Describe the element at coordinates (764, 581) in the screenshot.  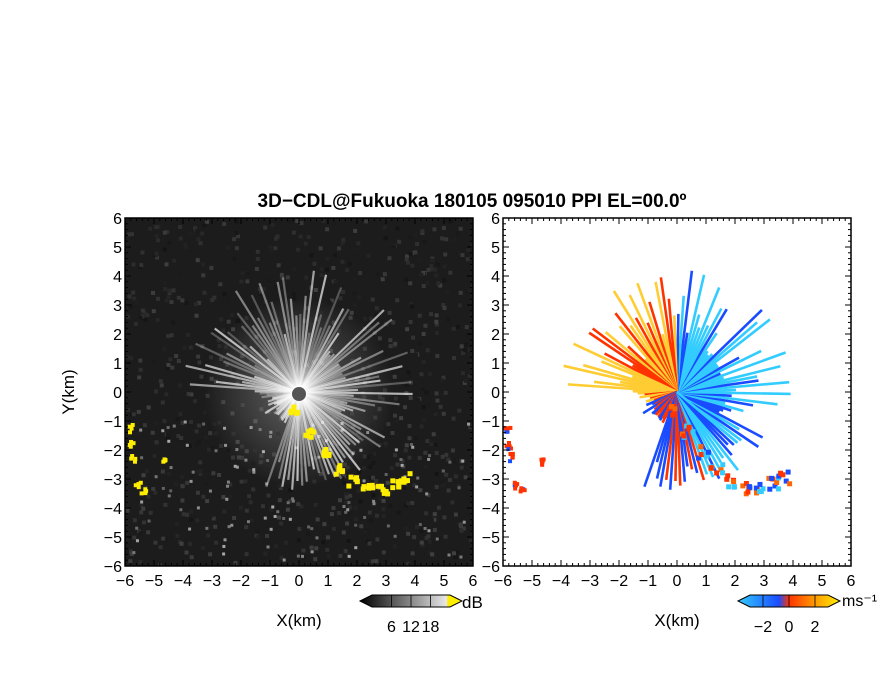
I see `x-tick-label: 3` at that location.